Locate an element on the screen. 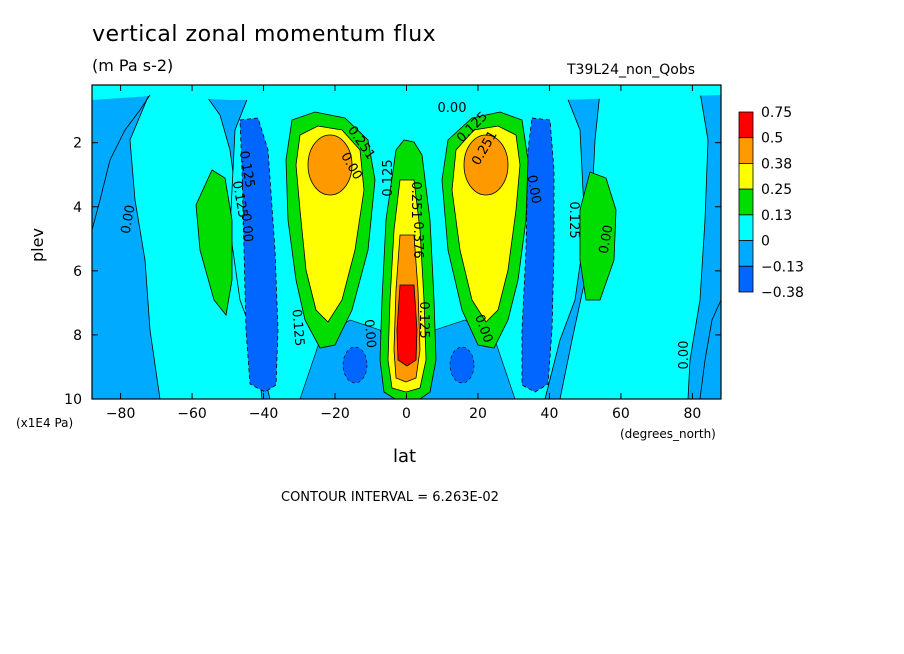  band-lower-min-sh-core is located at coordinates (355, 365).